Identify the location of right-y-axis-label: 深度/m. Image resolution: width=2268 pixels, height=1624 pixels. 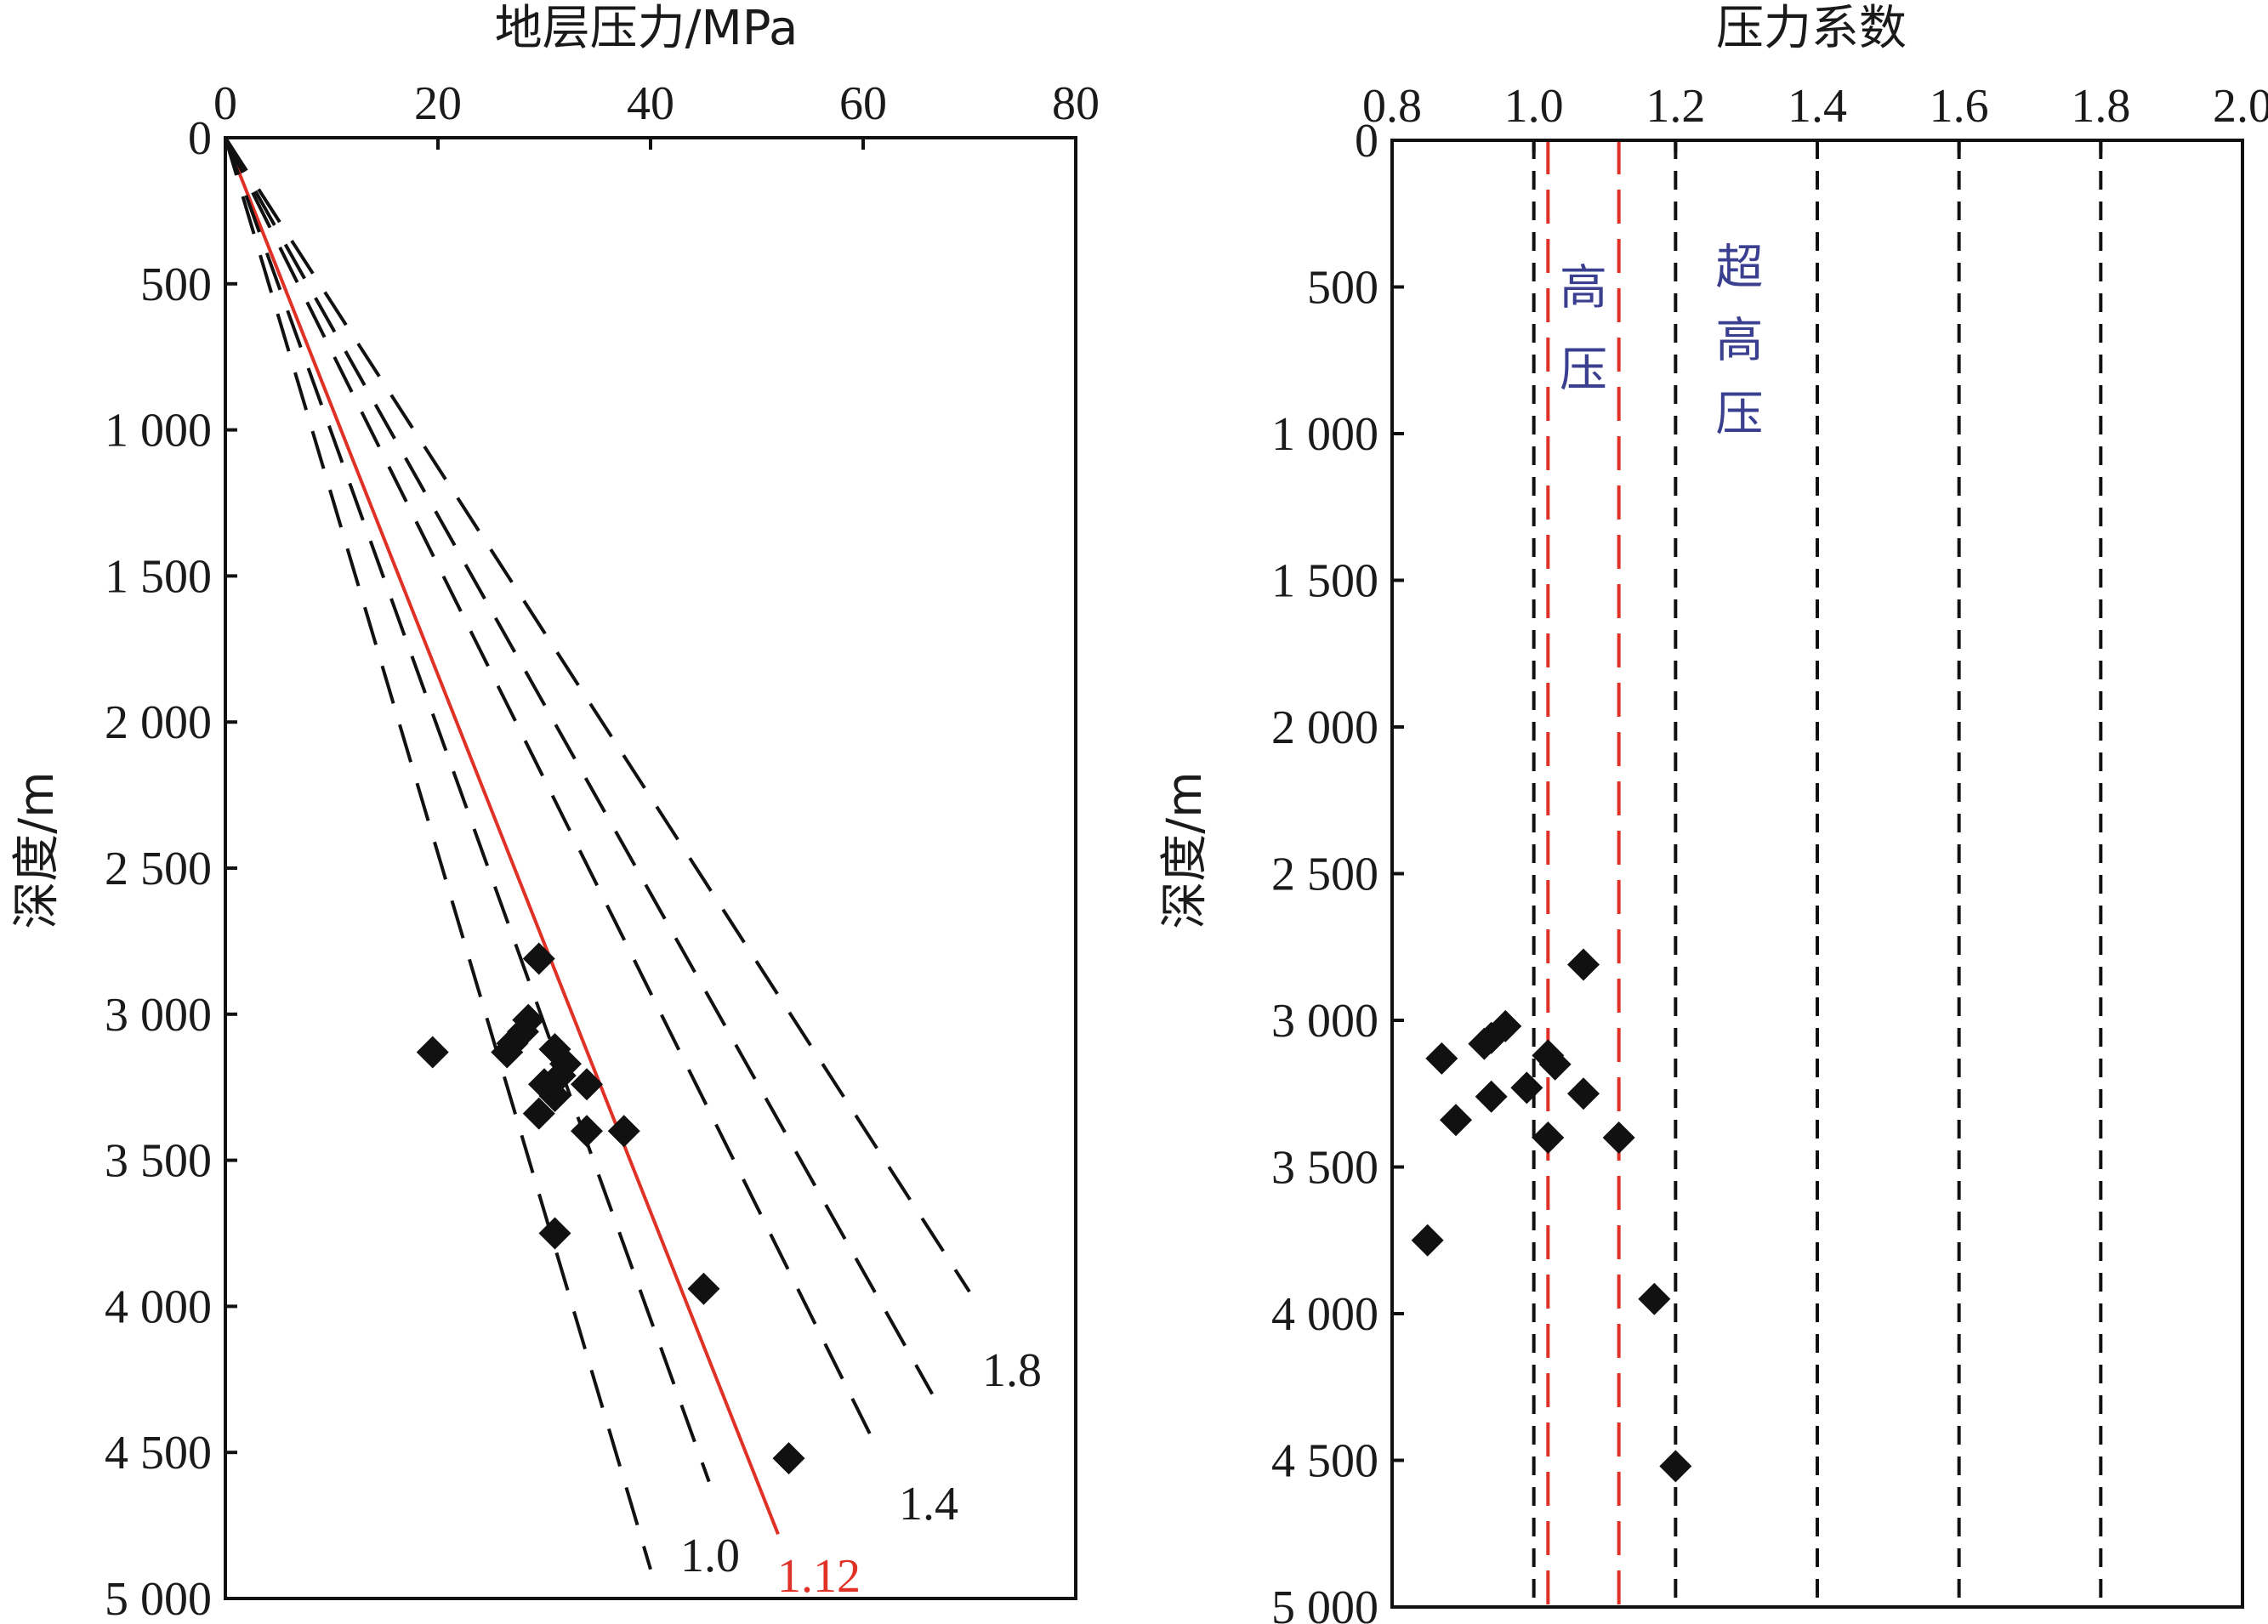
(1185, 849).